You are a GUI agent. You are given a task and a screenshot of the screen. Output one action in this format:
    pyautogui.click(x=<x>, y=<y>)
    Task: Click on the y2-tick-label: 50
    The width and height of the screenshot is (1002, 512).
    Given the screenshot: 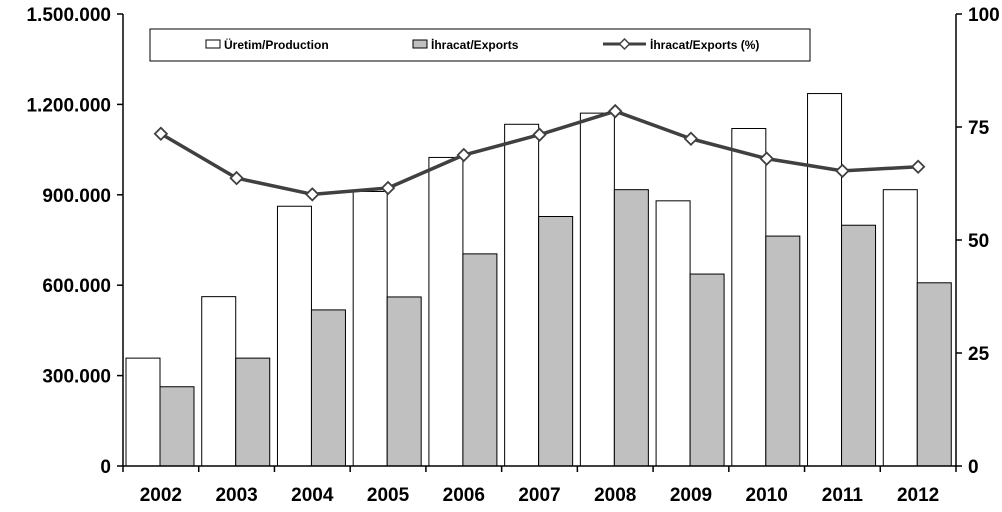 What is the action you would take?
    pyautogui.click(x=978, y=241)
    